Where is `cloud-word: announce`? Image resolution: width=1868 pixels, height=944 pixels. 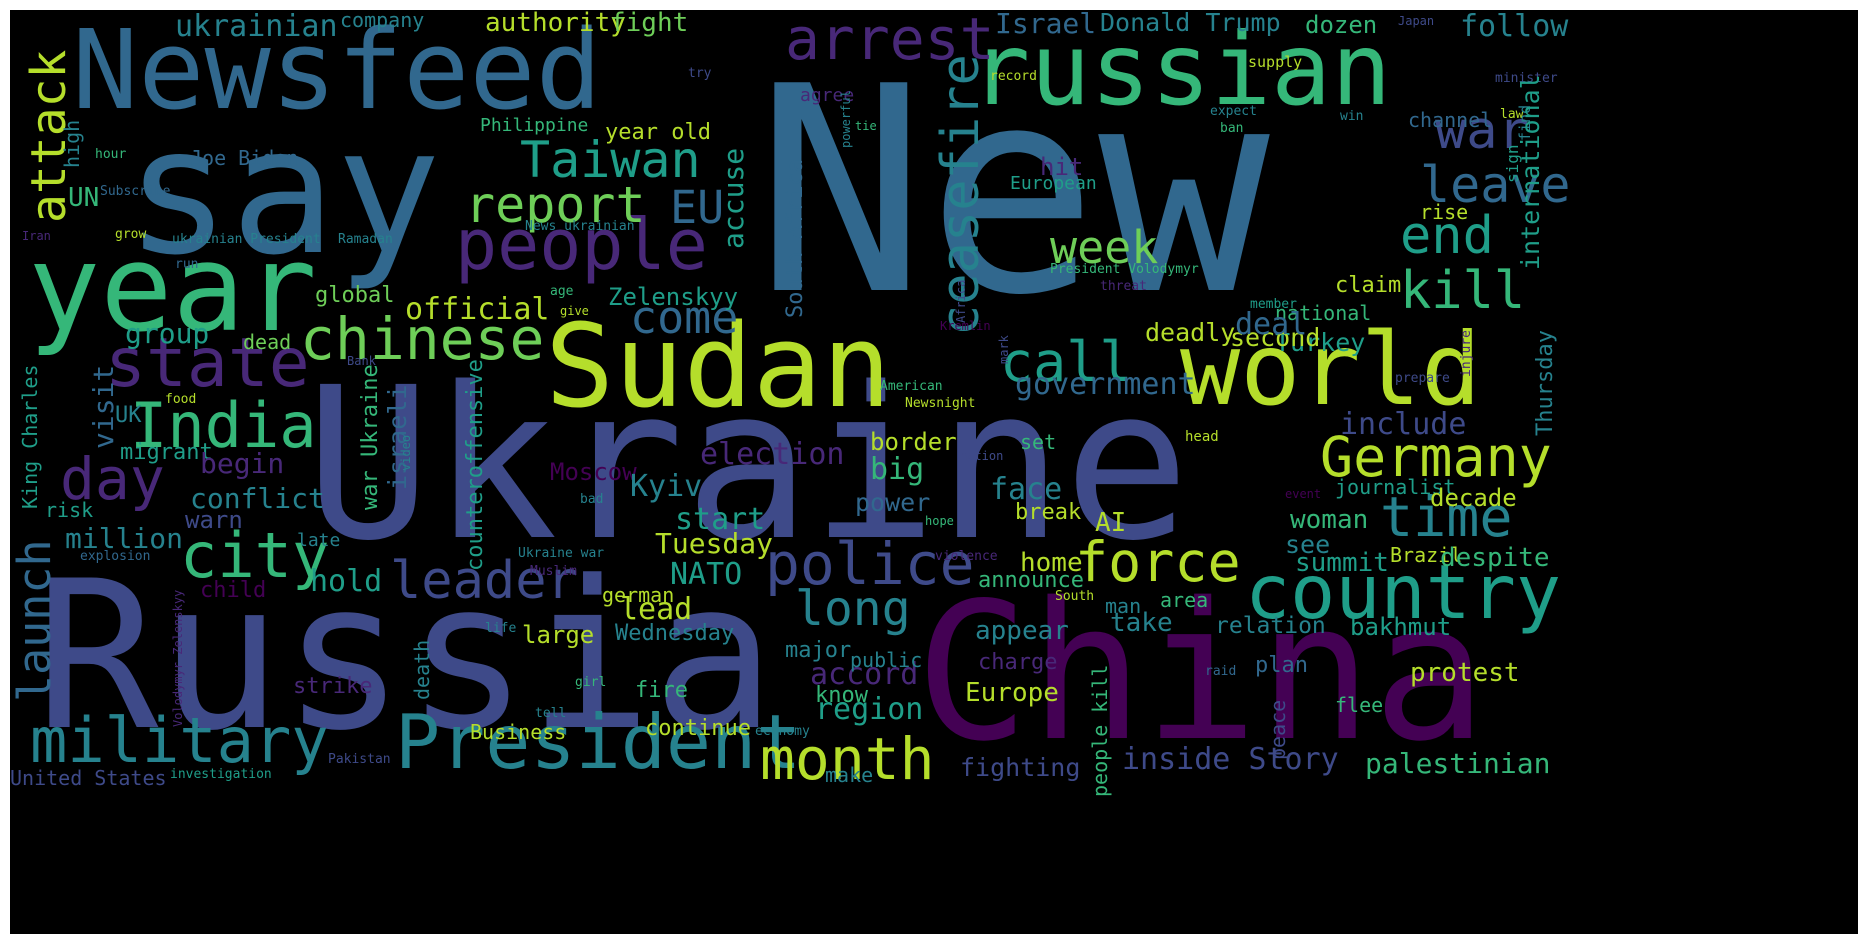 cloud-word: announce is located at coordinates (1031, 580).